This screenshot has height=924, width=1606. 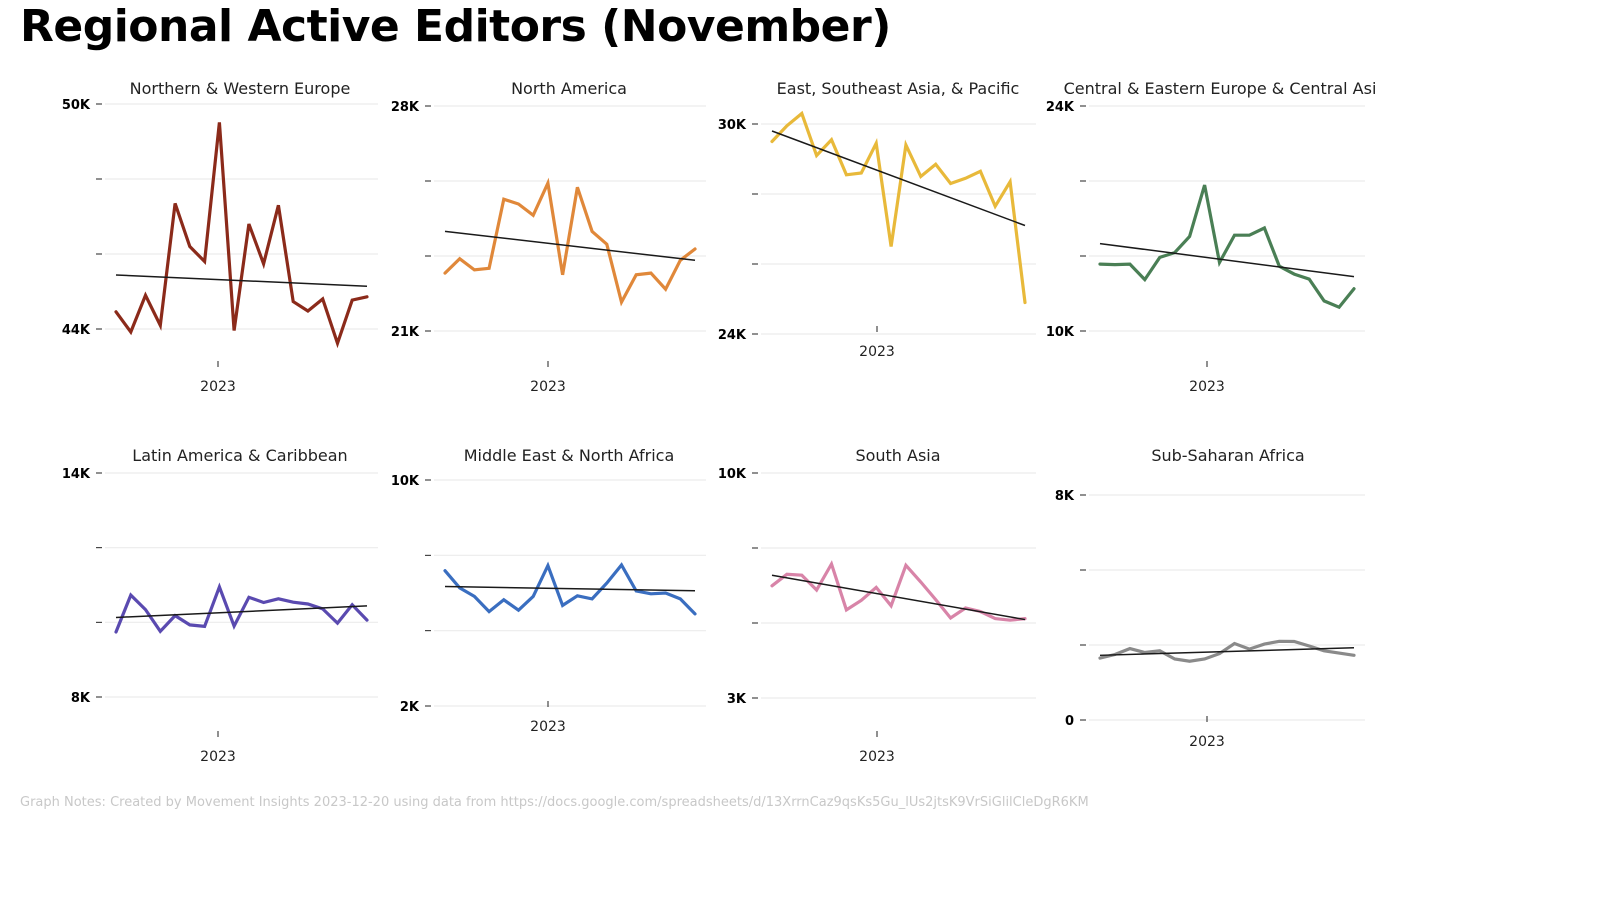 I want to click on panel-title: East, Southeast Asia, & Pacific, so click(x=898, y=88).